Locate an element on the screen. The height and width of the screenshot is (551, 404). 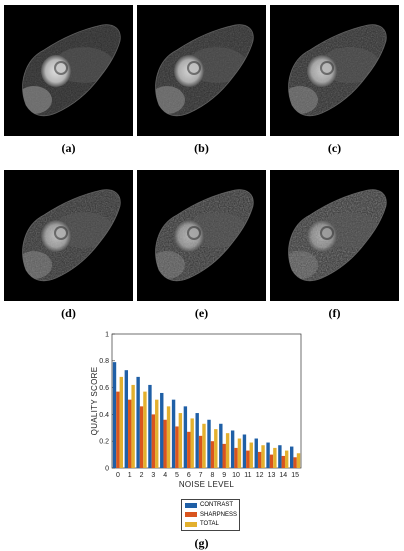
caption-f: (f) is located at coordinates (334, 313).